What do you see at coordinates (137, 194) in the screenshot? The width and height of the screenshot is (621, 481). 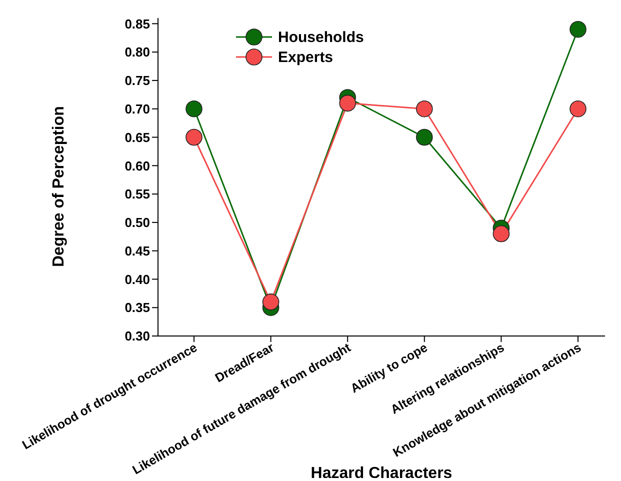 I see `y-tick-label: 0.55` at bounding box center [137, 194].